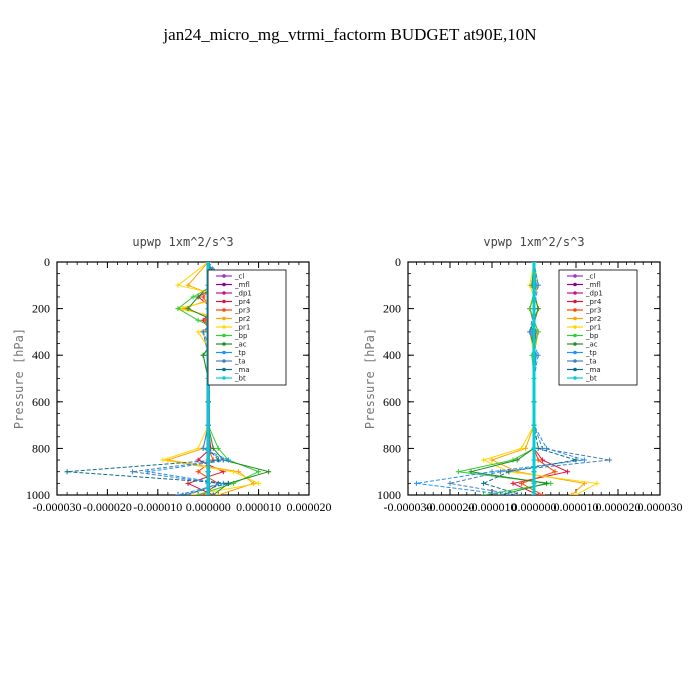 The height and width of the screenshot is (700, 700). What do you see at coordinates (188, 483) in the screenshot?
I see `series-point-pr4` at bounding box center [188, 483].